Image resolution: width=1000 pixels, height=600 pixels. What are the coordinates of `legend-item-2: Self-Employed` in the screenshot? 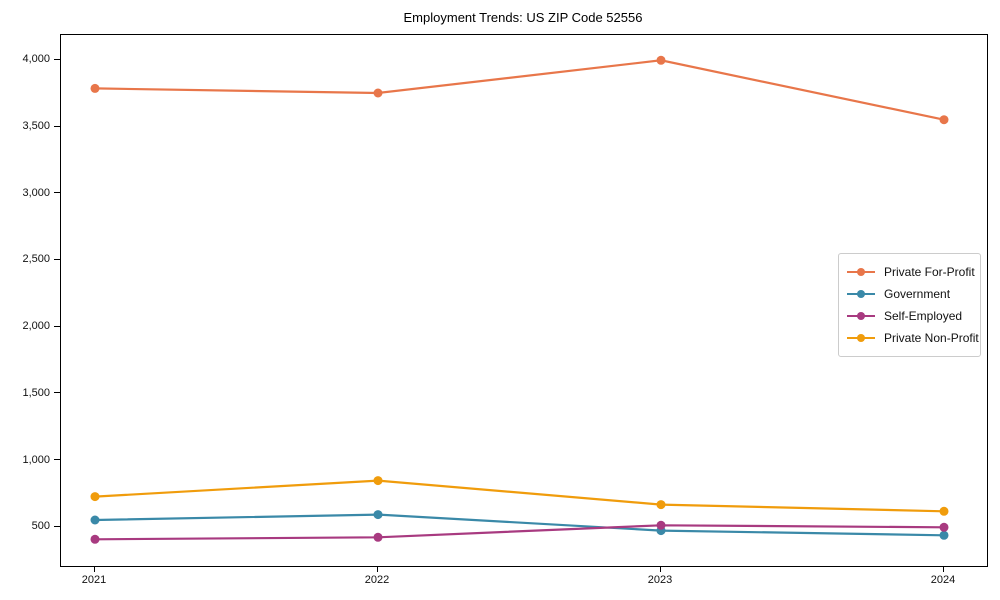 It's located at (909, 316).